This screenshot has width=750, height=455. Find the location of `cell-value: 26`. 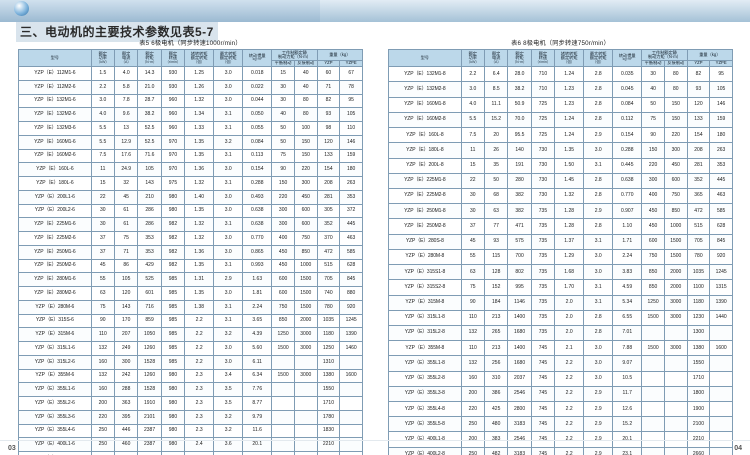

cell-value: 26 is located at coordinates (496, 150).